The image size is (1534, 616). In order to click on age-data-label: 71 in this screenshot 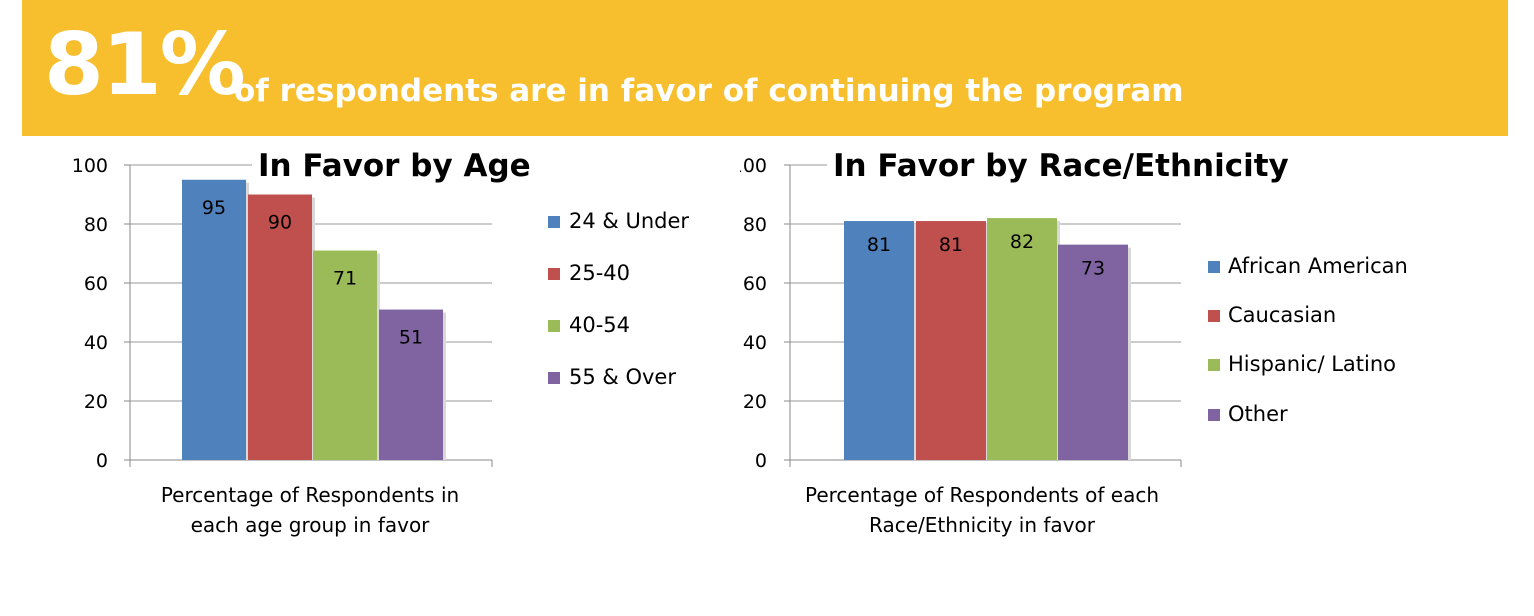, I will do `click(345, 279)`.